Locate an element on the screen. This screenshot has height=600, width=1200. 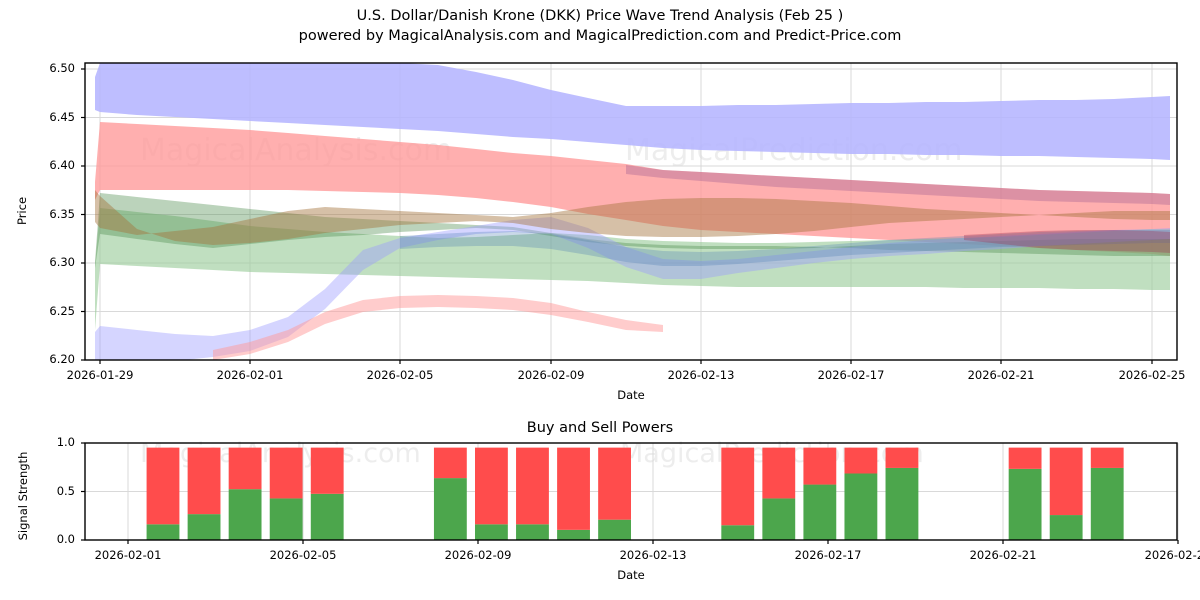
x-tick-marks is located at coordinates (626, 362).